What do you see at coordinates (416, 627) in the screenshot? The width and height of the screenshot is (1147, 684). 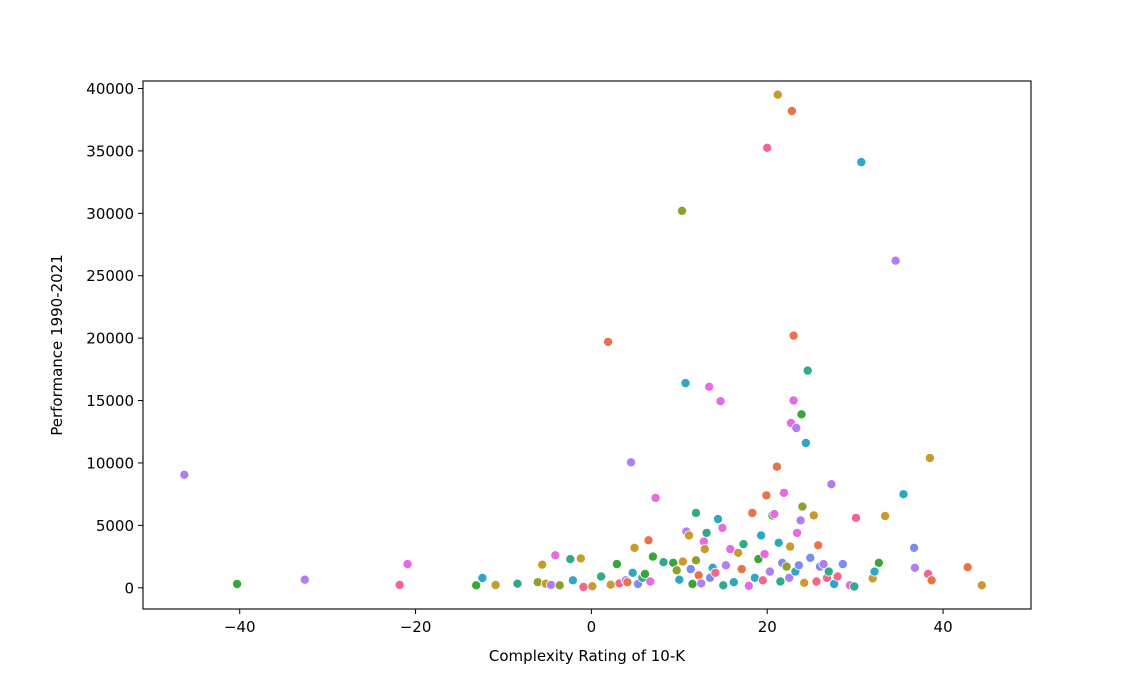 I see `x-tick-label: −20` at bounding box center [416, 627].